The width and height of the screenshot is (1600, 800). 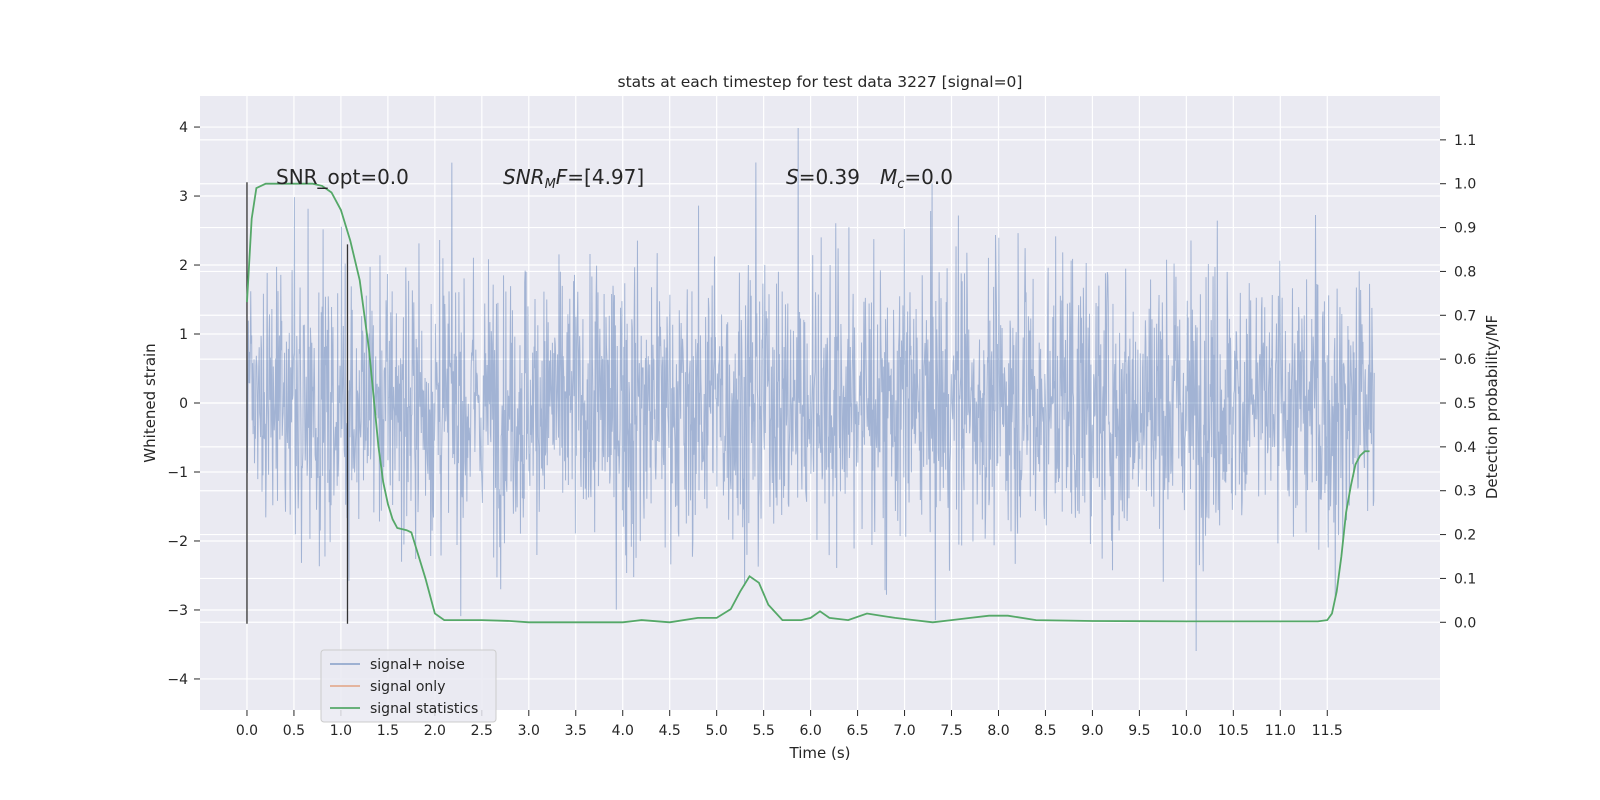 I want to click on yr-tick-label-0.4: 0.4, so click(x=1465, y=448).